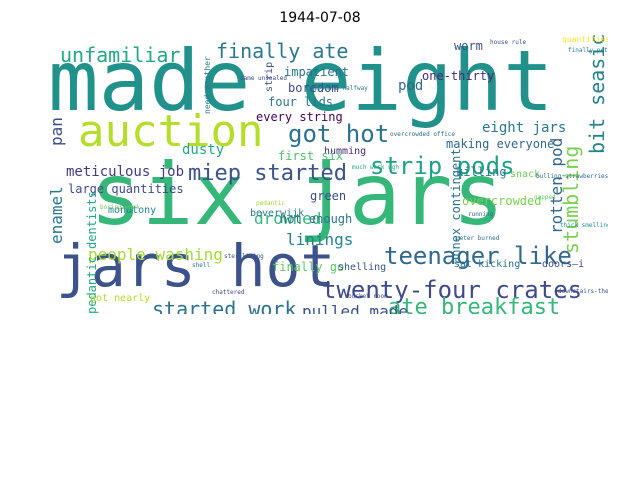 The image size is (640, 480). What do you see at coordinates (300, 102) in the screenshot?
I see `cloud-word: four lids` at bounding box center [300, 102].